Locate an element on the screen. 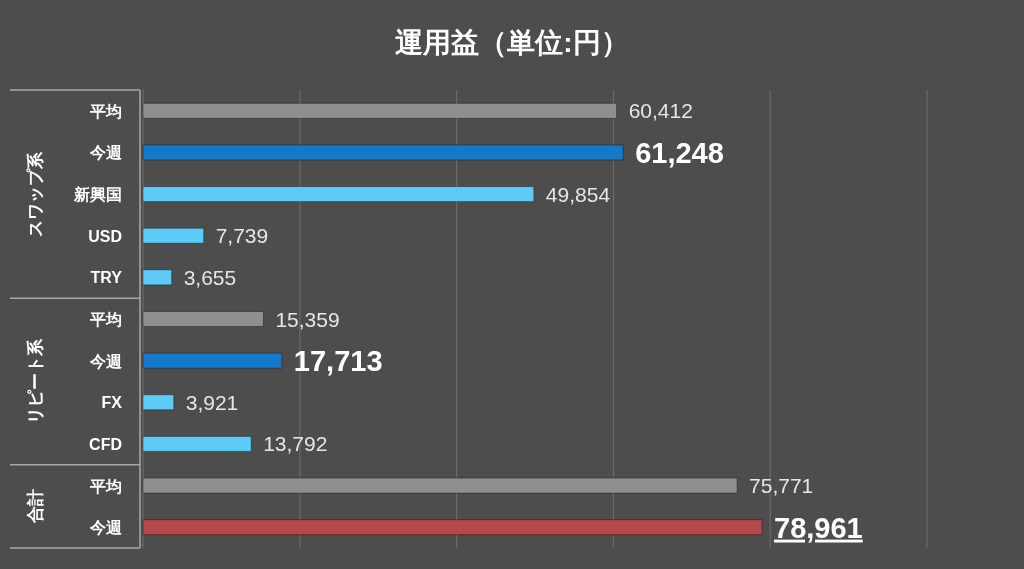 The image size is (1024, 569). group-label: スワップ系 is located at coordinates (36, 194).